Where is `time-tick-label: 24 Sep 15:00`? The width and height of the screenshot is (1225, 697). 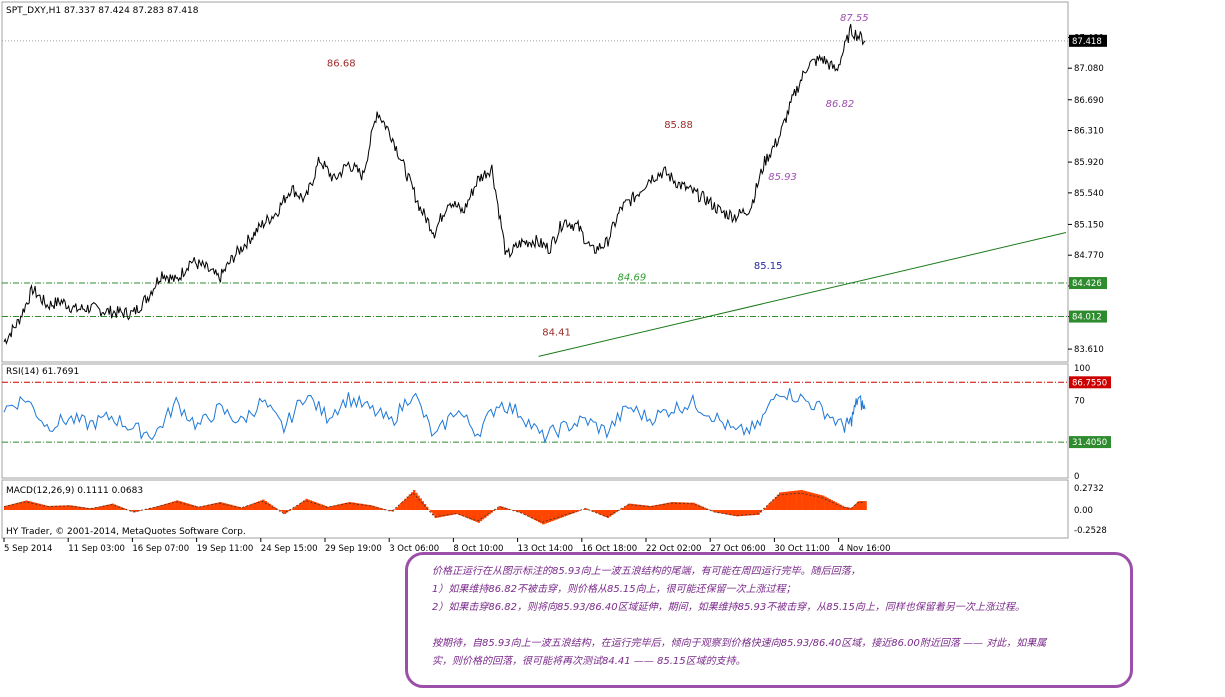
time-tick-label: 24 Sep 15:00 is located at coordinates (289, 549).